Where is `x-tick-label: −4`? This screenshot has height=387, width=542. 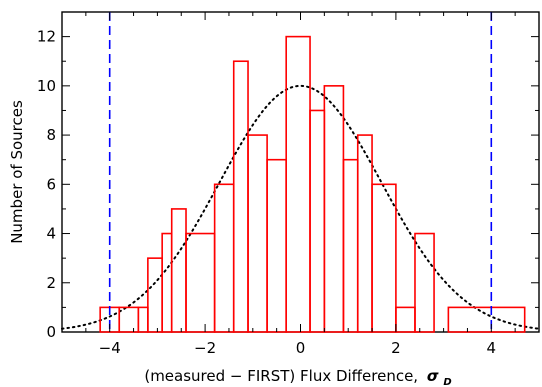 x-tick-label: −4 is located at coordinates (110, 348).